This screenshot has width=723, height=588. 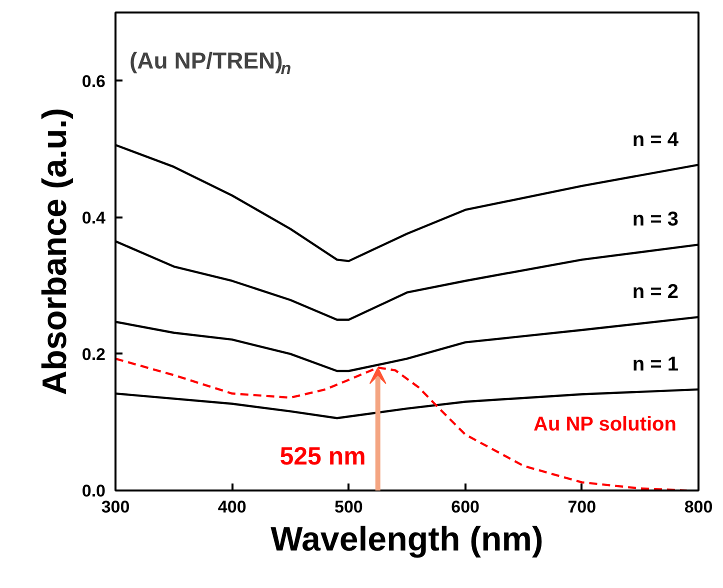 I want to click on annotation: 525 nm, so click(x=323, y=456).